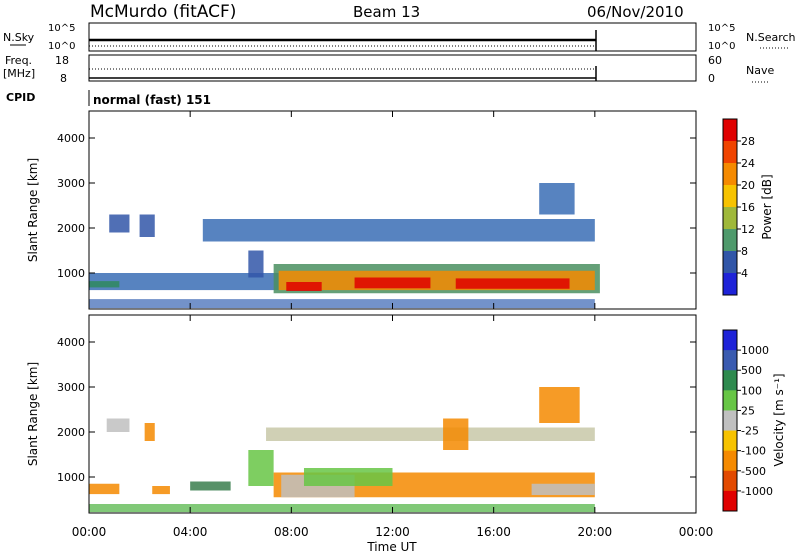 This screenshot has height=554, width=800. What do you see at coordinates (771, 37) in the screenshot?
I see `nsearch-label: N.Search` at bounding box center [771, 37].